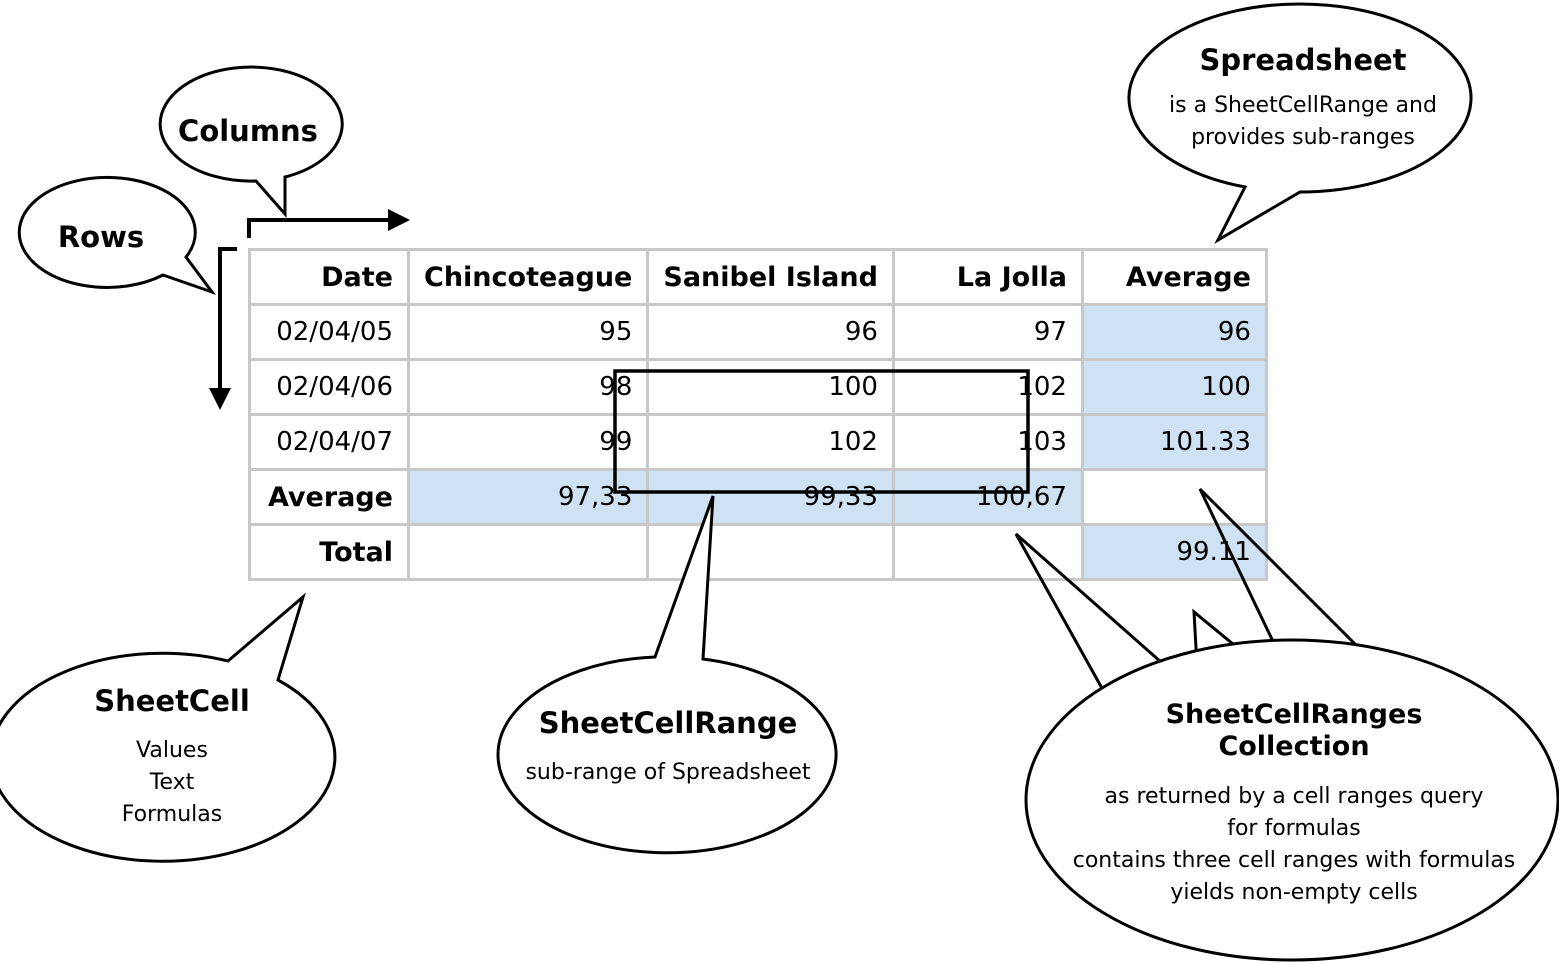 This screenshot has height=964, width=1559. I want to click on spreadsheet-callout-line: provides sub-ranges, so click(1303, 137).